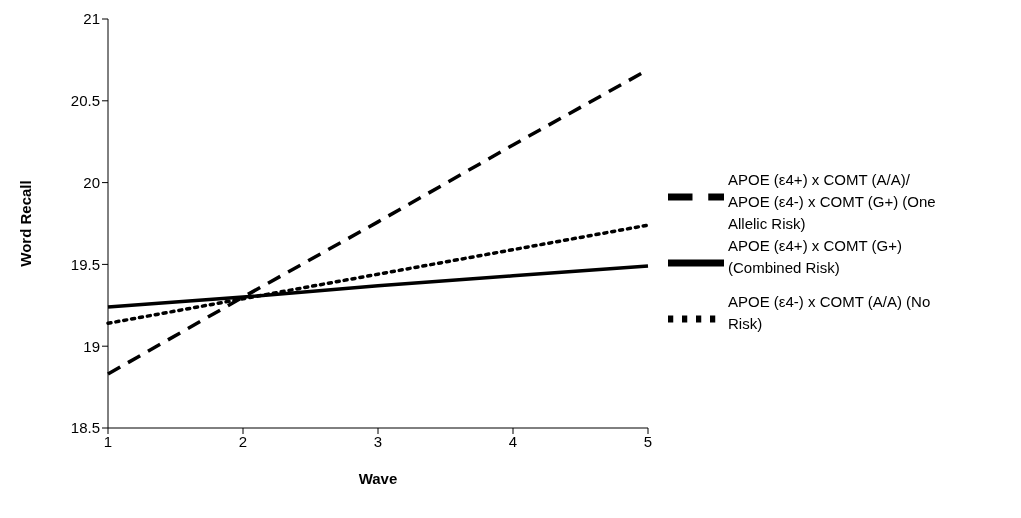 The image size is (1021, 518). What do you see at coordinates (91, 182) in the screenshot?
I see `y-tick-label: 20` at bounding box center [91, 182].